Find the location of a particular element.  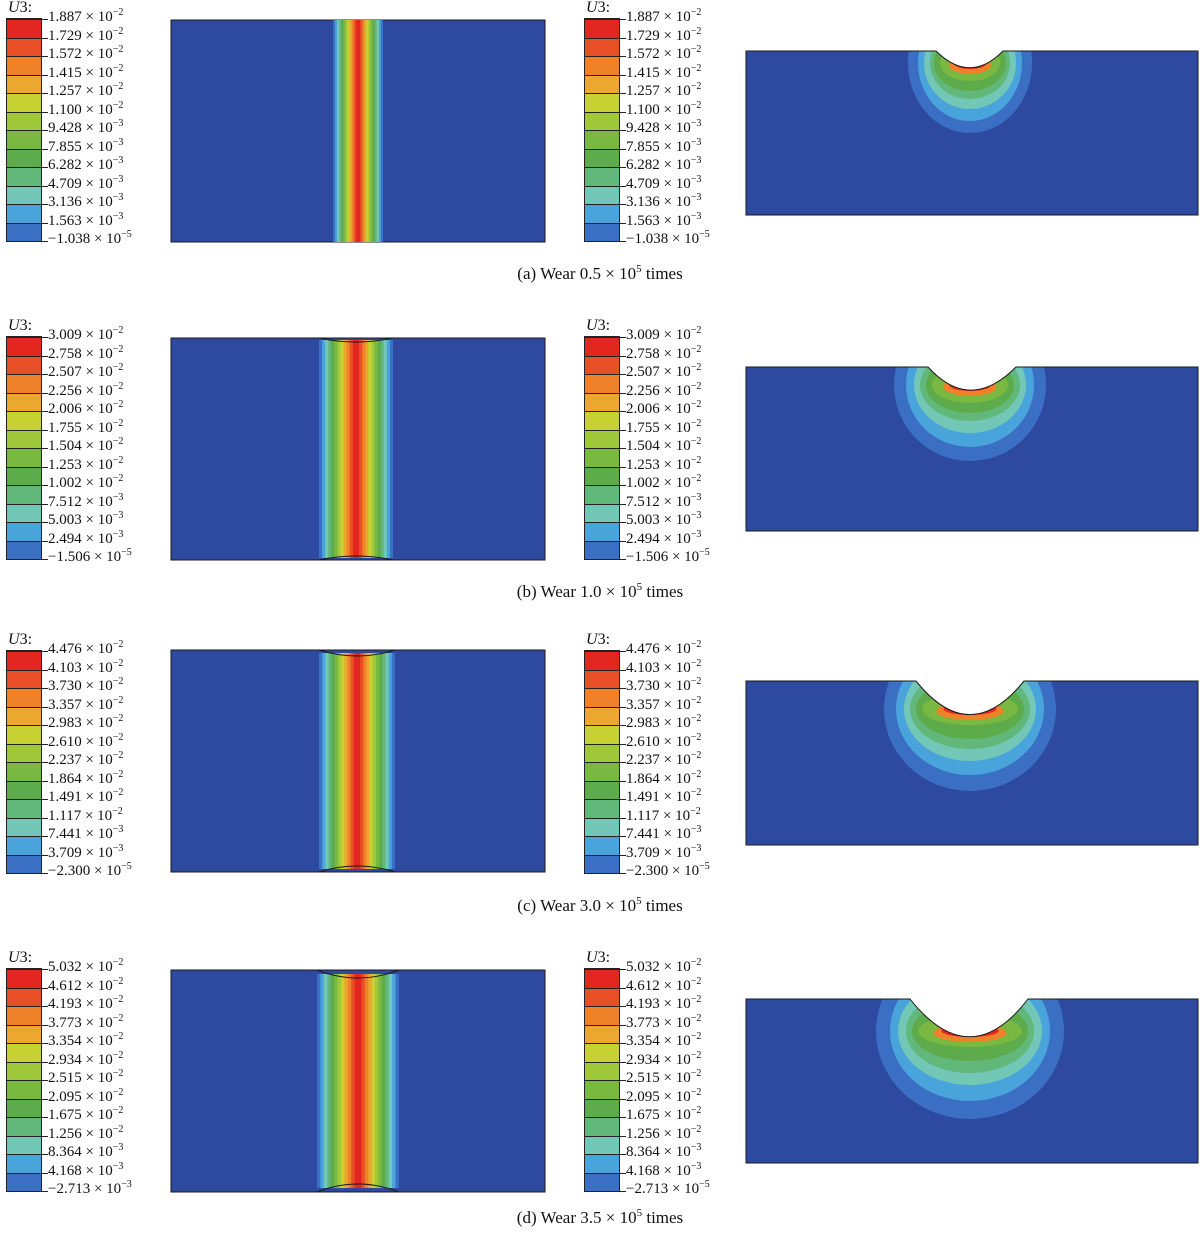

legend-value: 5.032 × 10⁻² is located at coordinates (85, 966).